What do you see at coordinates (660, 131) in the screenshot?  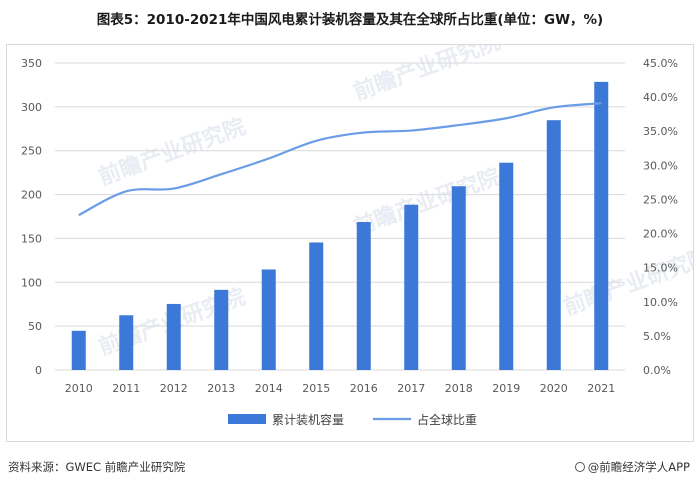 I see `y-right-tick-label: 35.0%` at bounding box center [660, 131].